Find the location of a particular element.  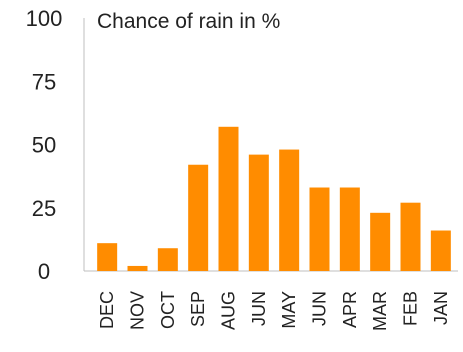

bar-aug is located at coordinates (228, 198).